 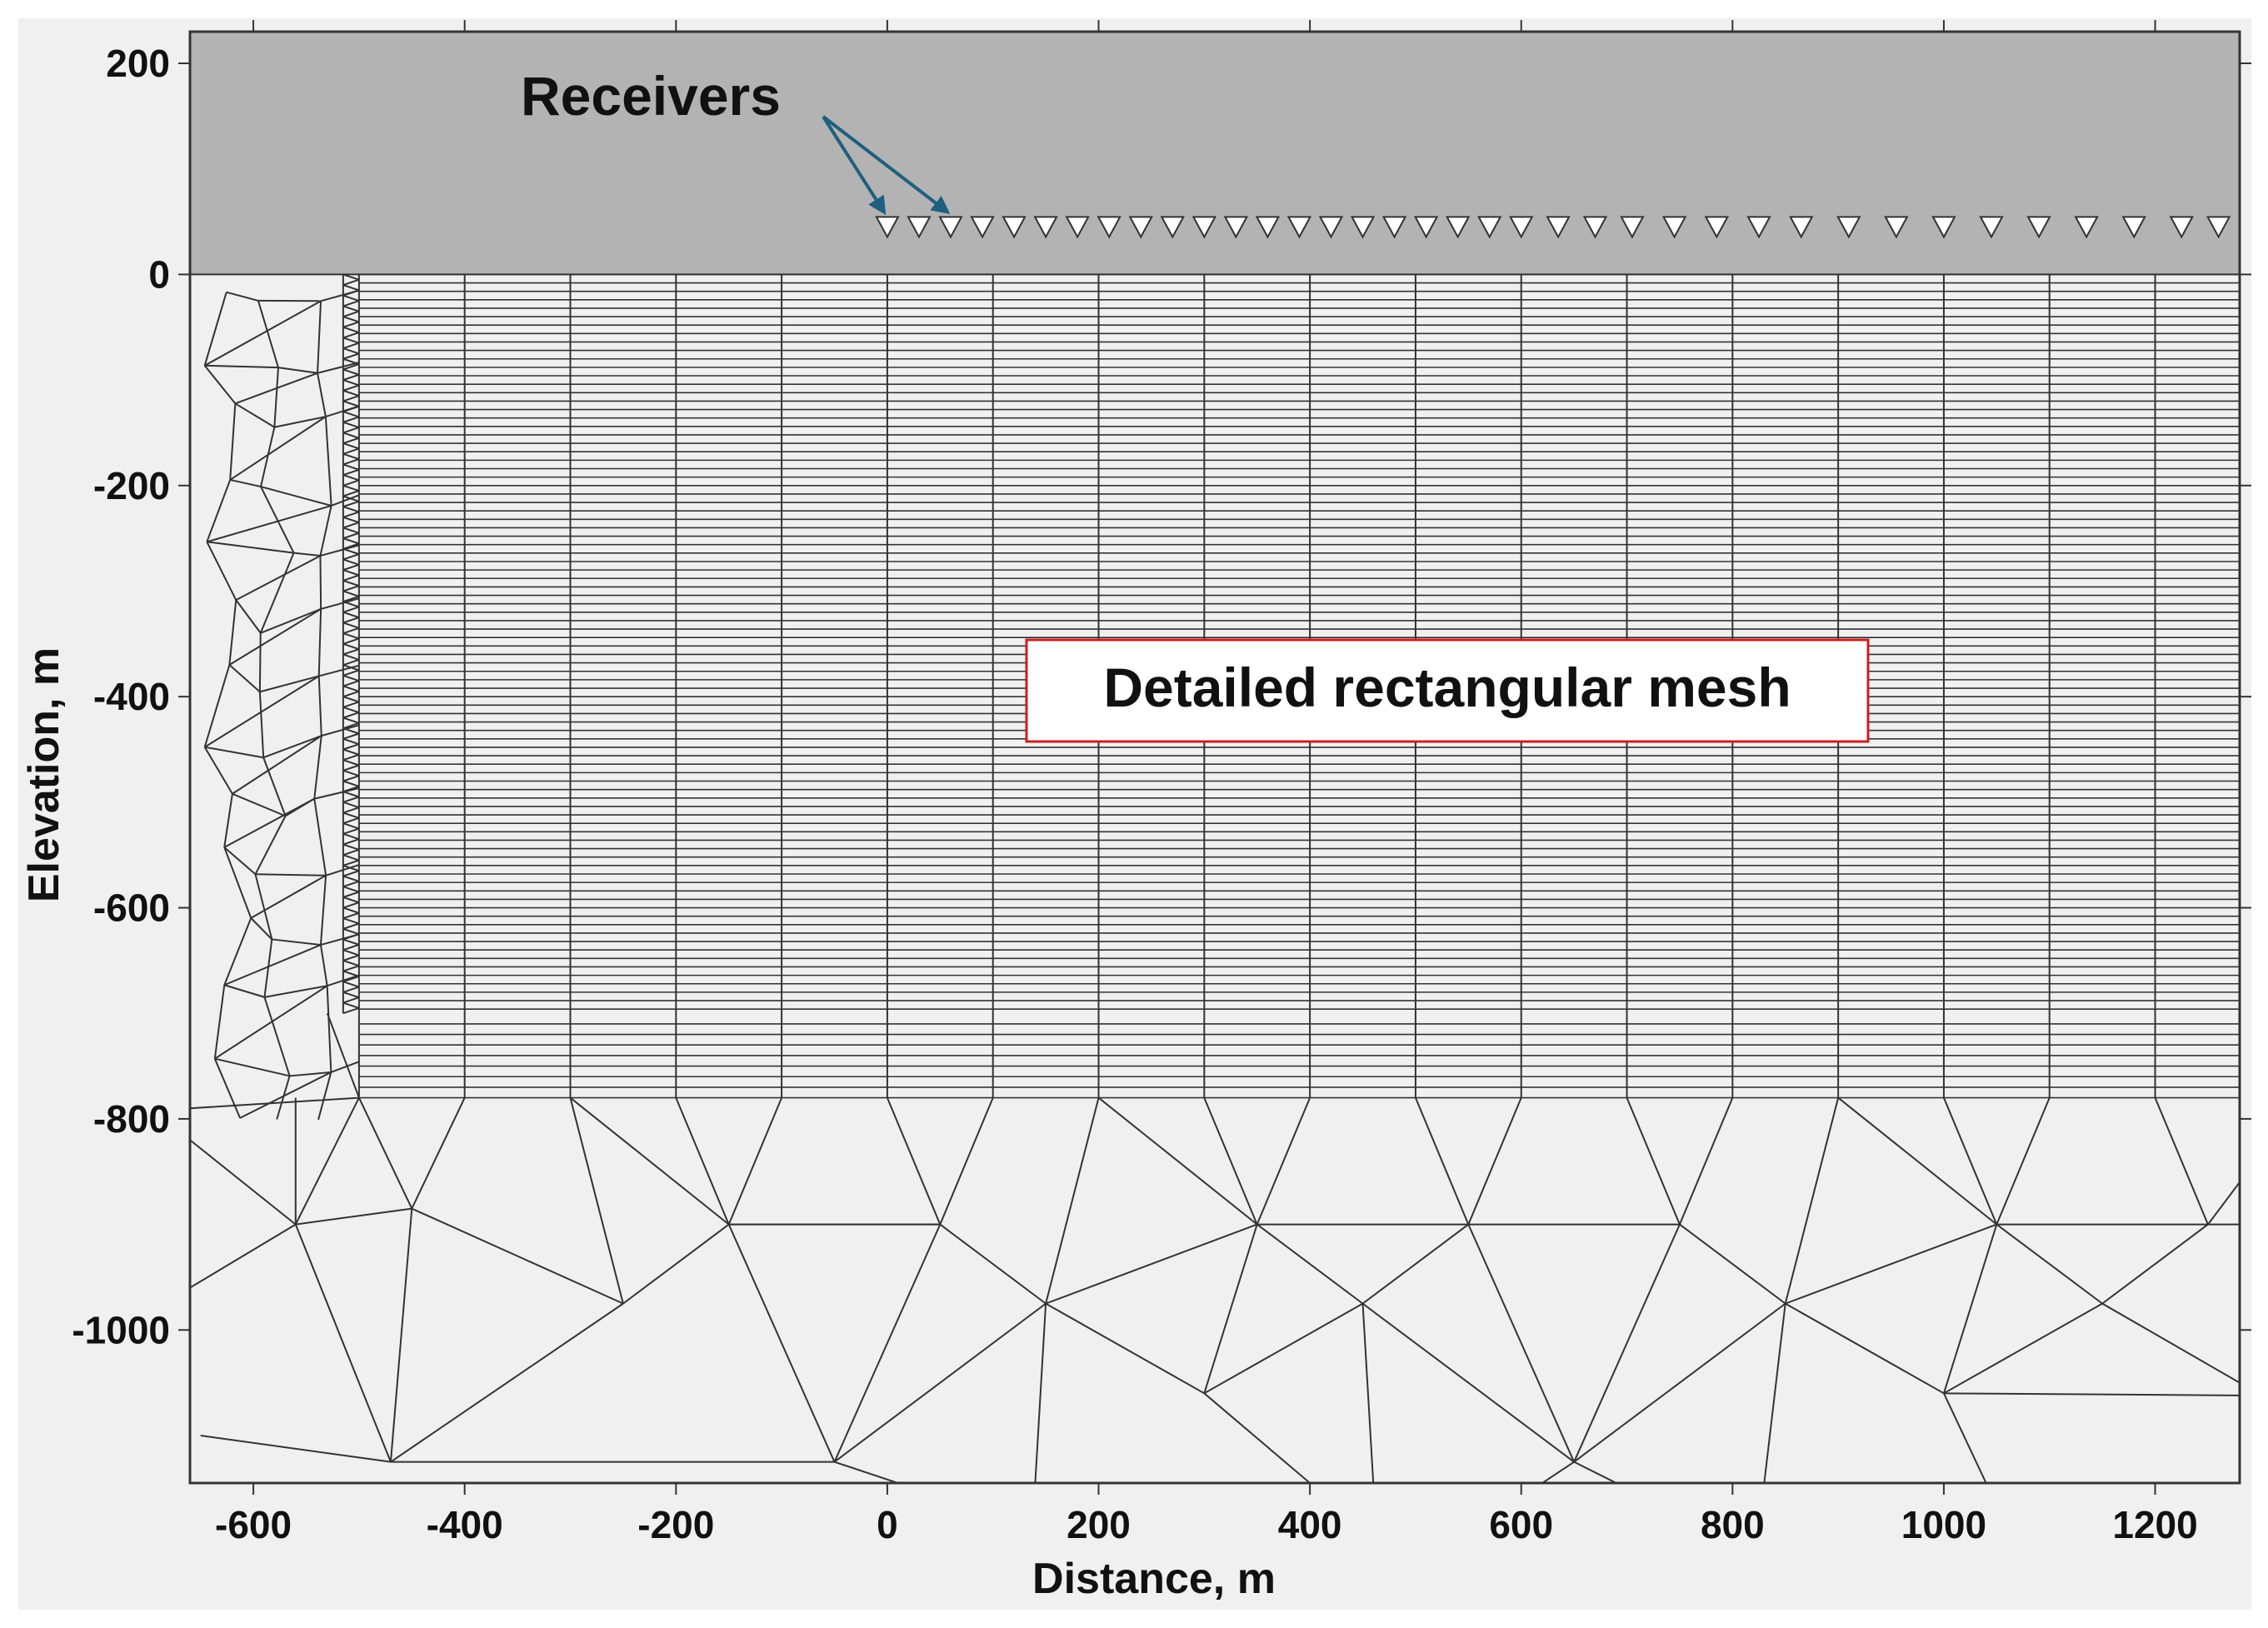 I want to click on y-tick-label: 200, so click(x=138, y=64).